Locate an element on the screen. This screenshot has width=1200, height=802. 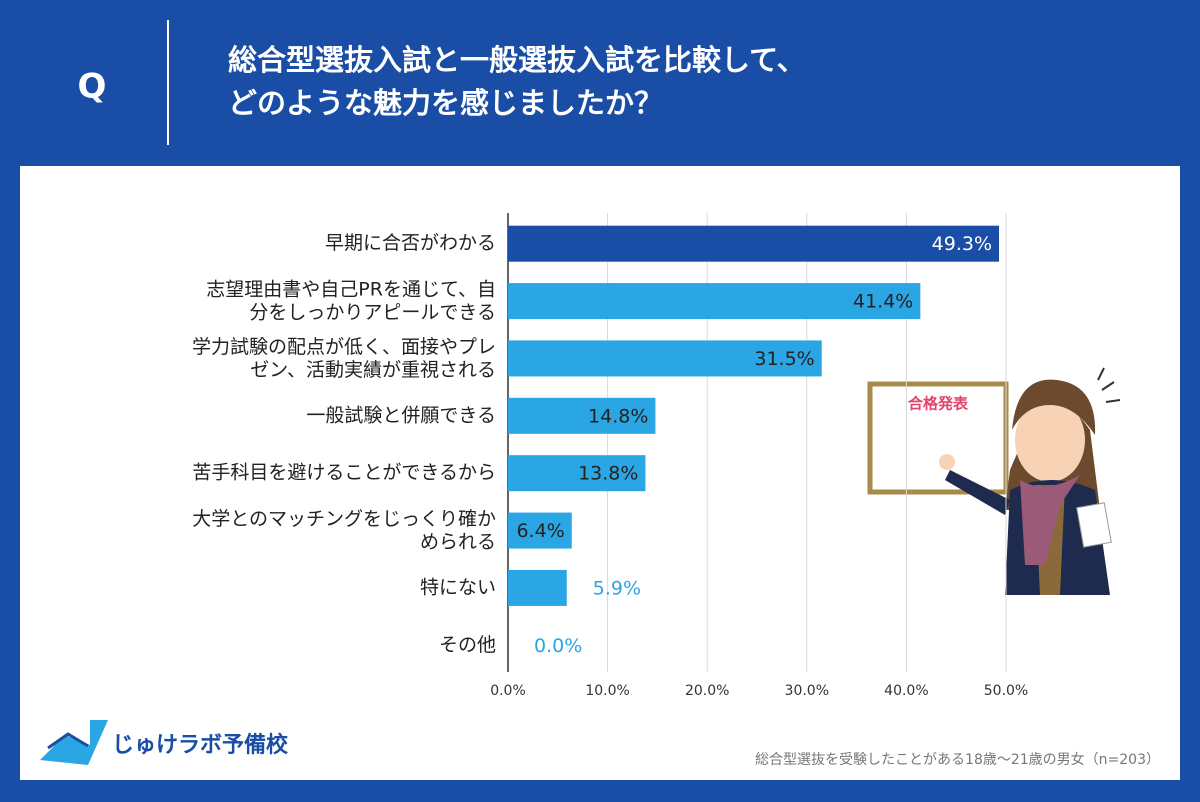
value-label: 49.3% is located at coordinates (962, 244).